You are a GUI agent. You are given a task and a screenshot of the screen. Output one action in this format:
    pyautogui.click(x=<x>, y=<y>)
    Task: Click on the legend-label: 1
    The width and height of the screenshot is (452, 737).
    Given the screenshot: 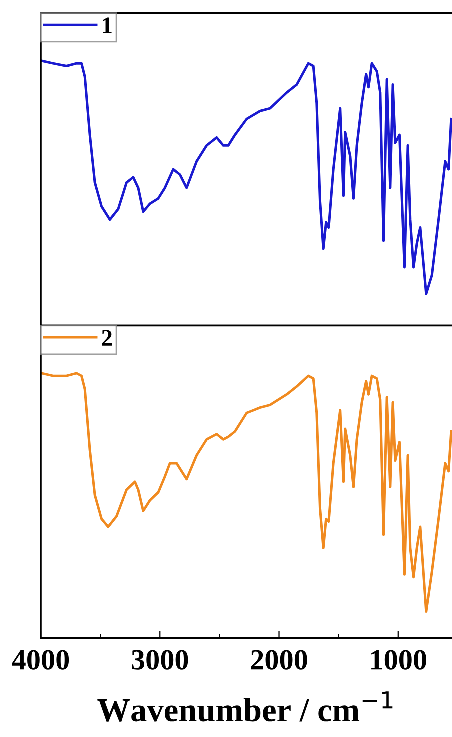 What is the action you would take?
    pyautogui.click(x=107, y=26)
    